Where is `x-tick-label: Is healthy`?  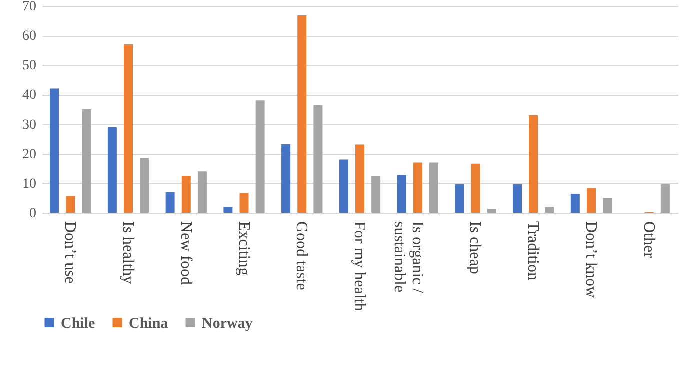
x-tick-label: Is healthy is located at coordinates (128, 253).